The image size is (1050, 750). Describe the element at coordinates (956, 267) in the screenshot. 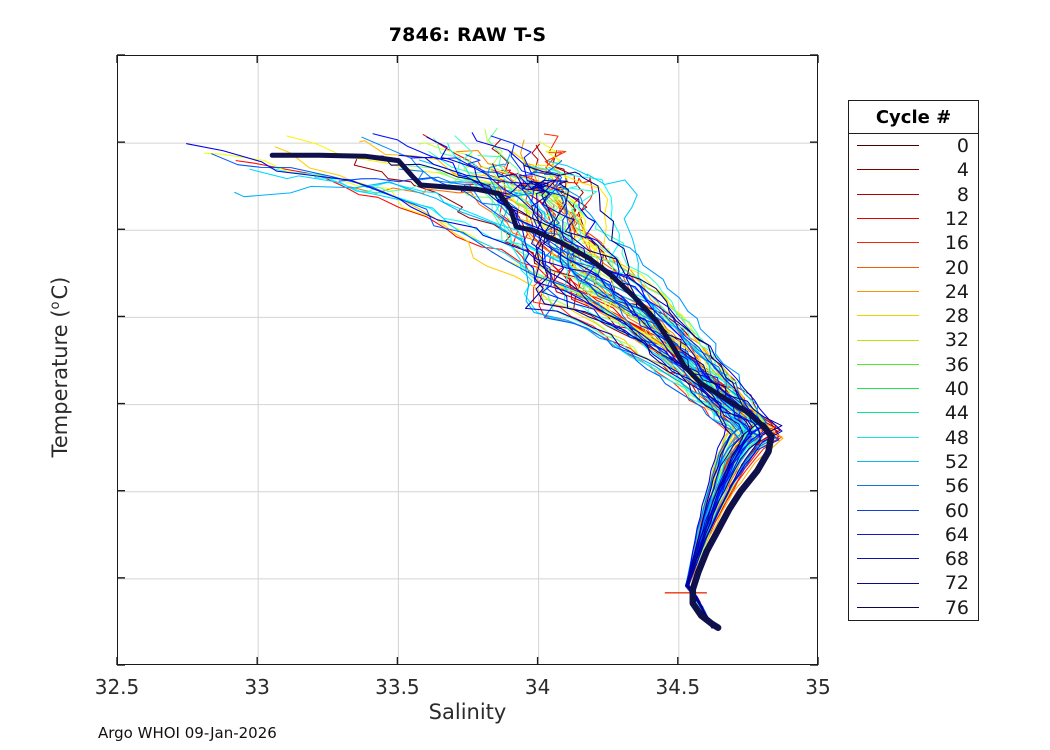

I see `legend-item-label: 20` at that location.